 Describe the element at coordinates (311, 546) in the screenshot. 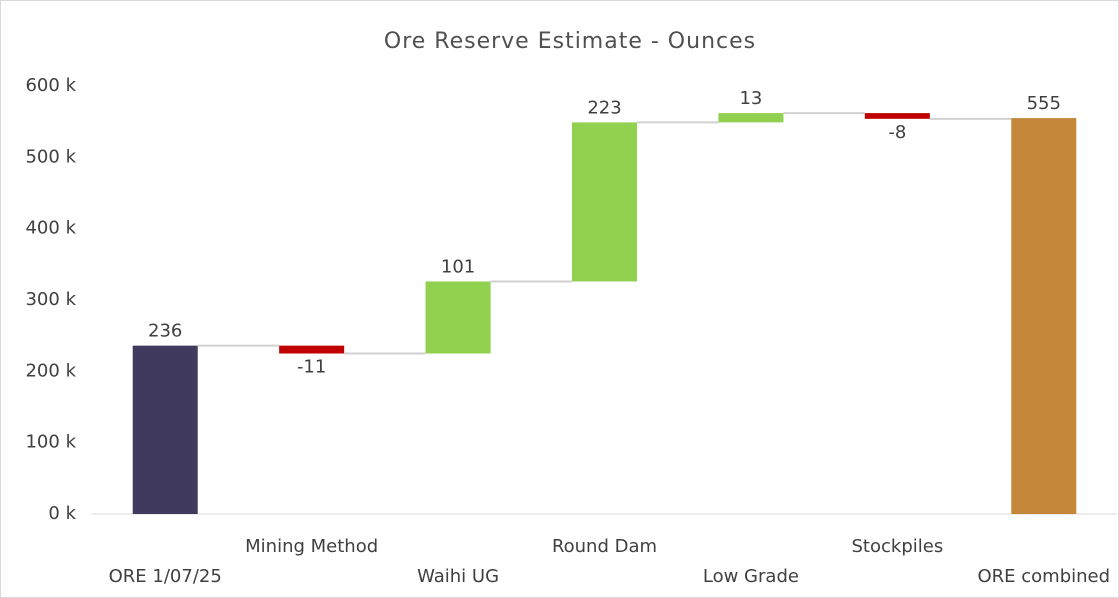

I see `x-tick-label: Mining Method` at that location.